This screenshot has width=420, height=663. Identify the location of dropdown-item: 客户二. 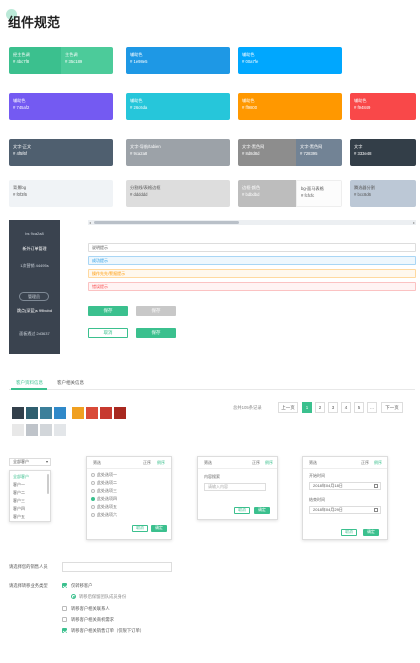
(19, 492).